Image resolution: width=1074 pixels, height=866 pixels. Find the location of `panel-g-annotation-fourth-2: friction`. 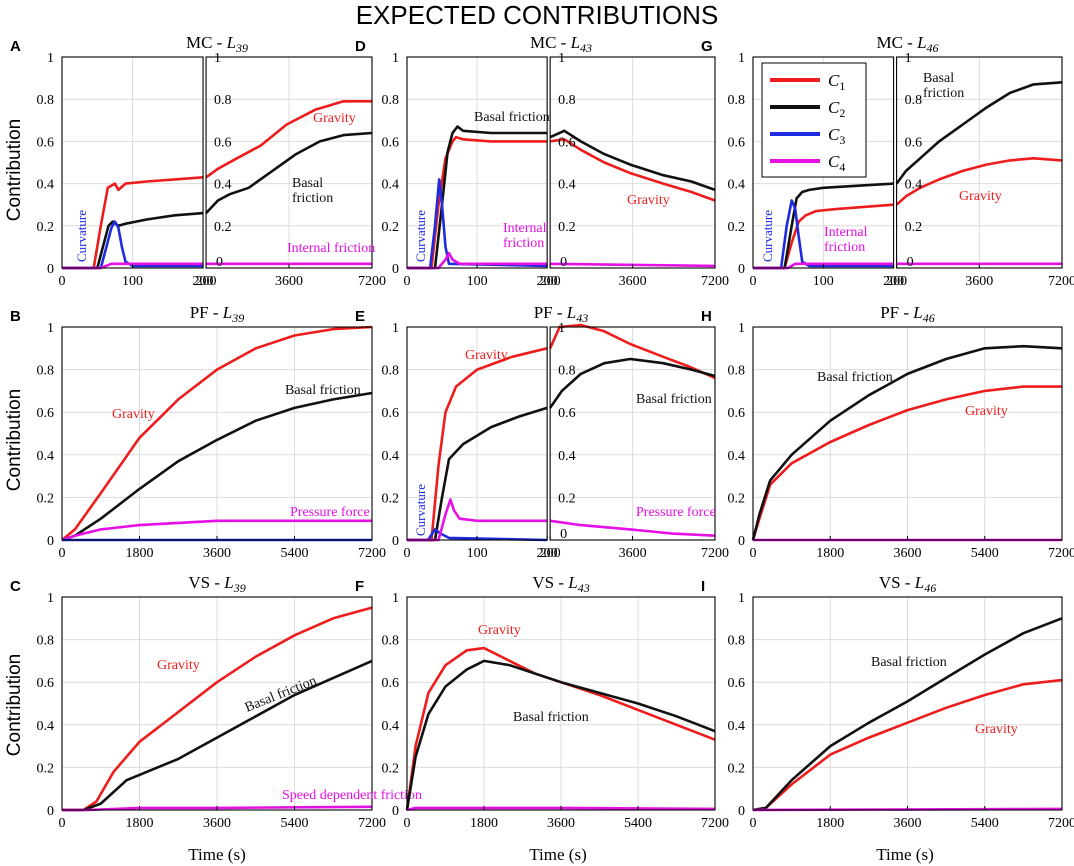

panel-g-annotation-fourth-2: friction is located at coordinates (844, 247).